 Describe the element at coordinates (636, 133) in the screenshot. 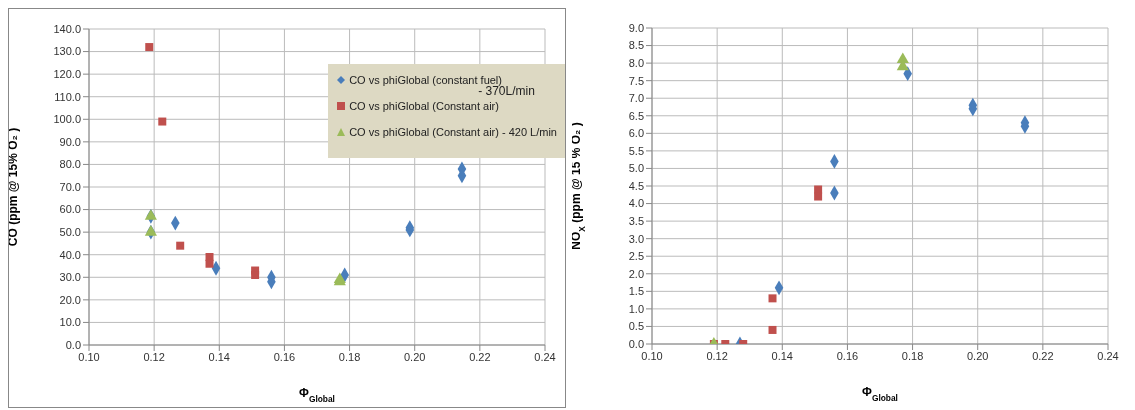

I see `y-tick-label: 6.0` at that location.